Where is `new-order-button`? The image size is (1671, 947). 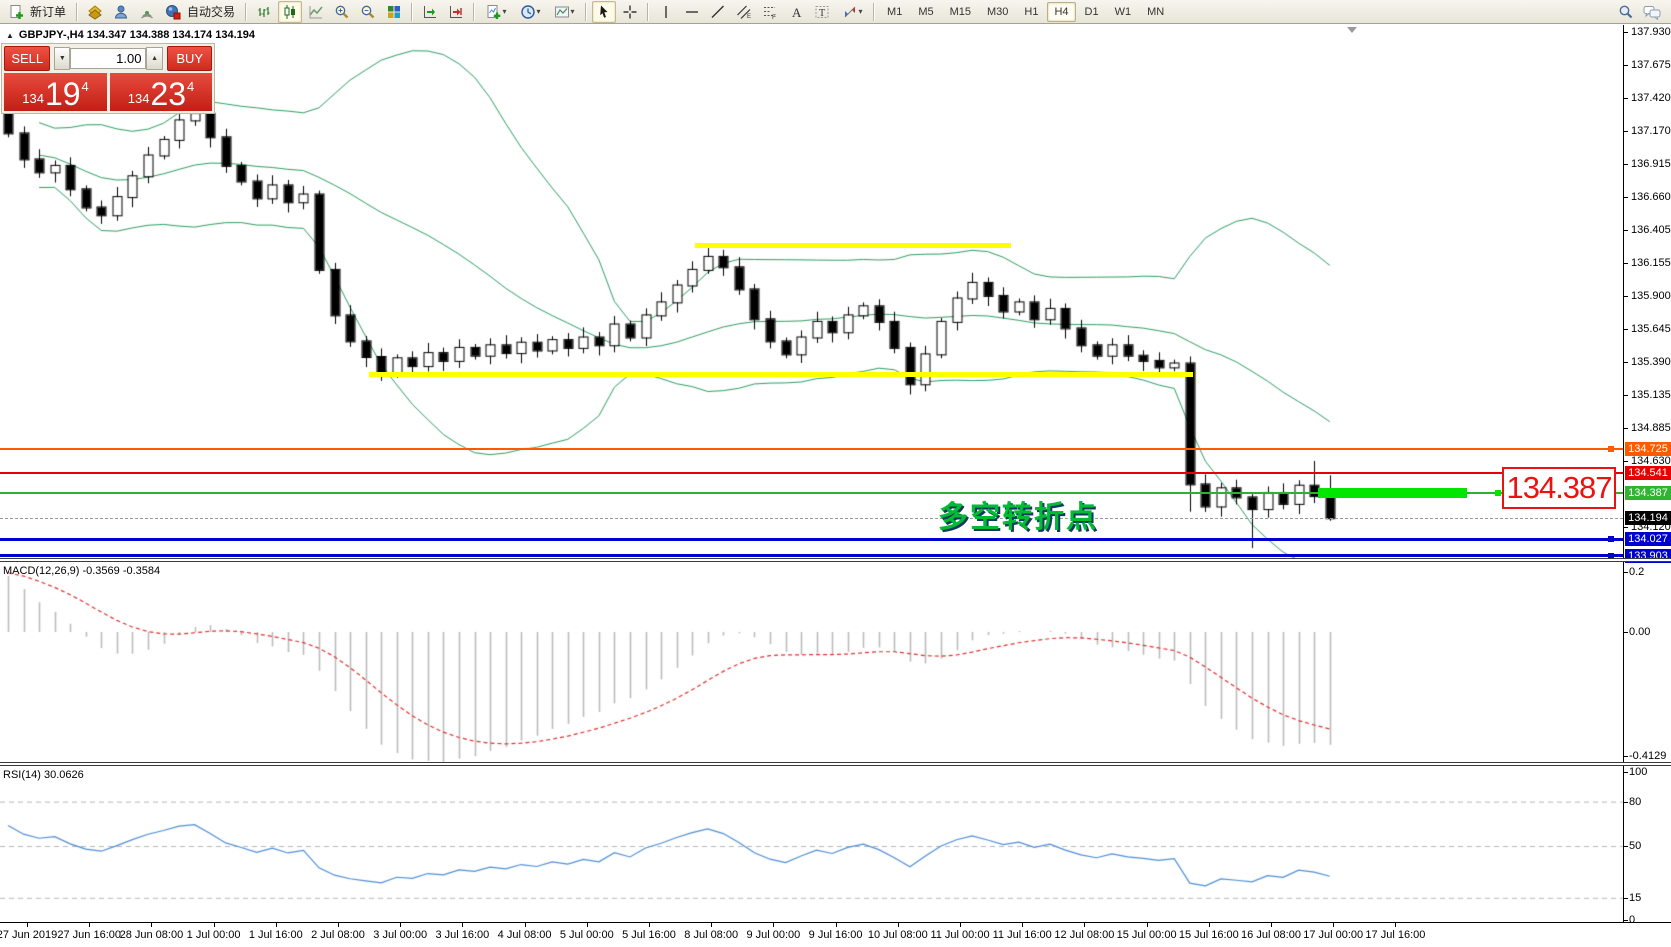
new-order-button is located at coordinates (16, 12).